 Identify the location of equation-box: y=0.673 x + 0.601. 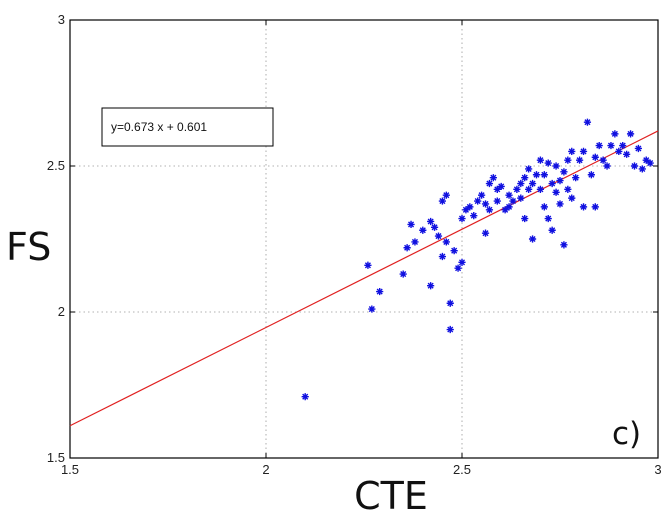
(187, 127).